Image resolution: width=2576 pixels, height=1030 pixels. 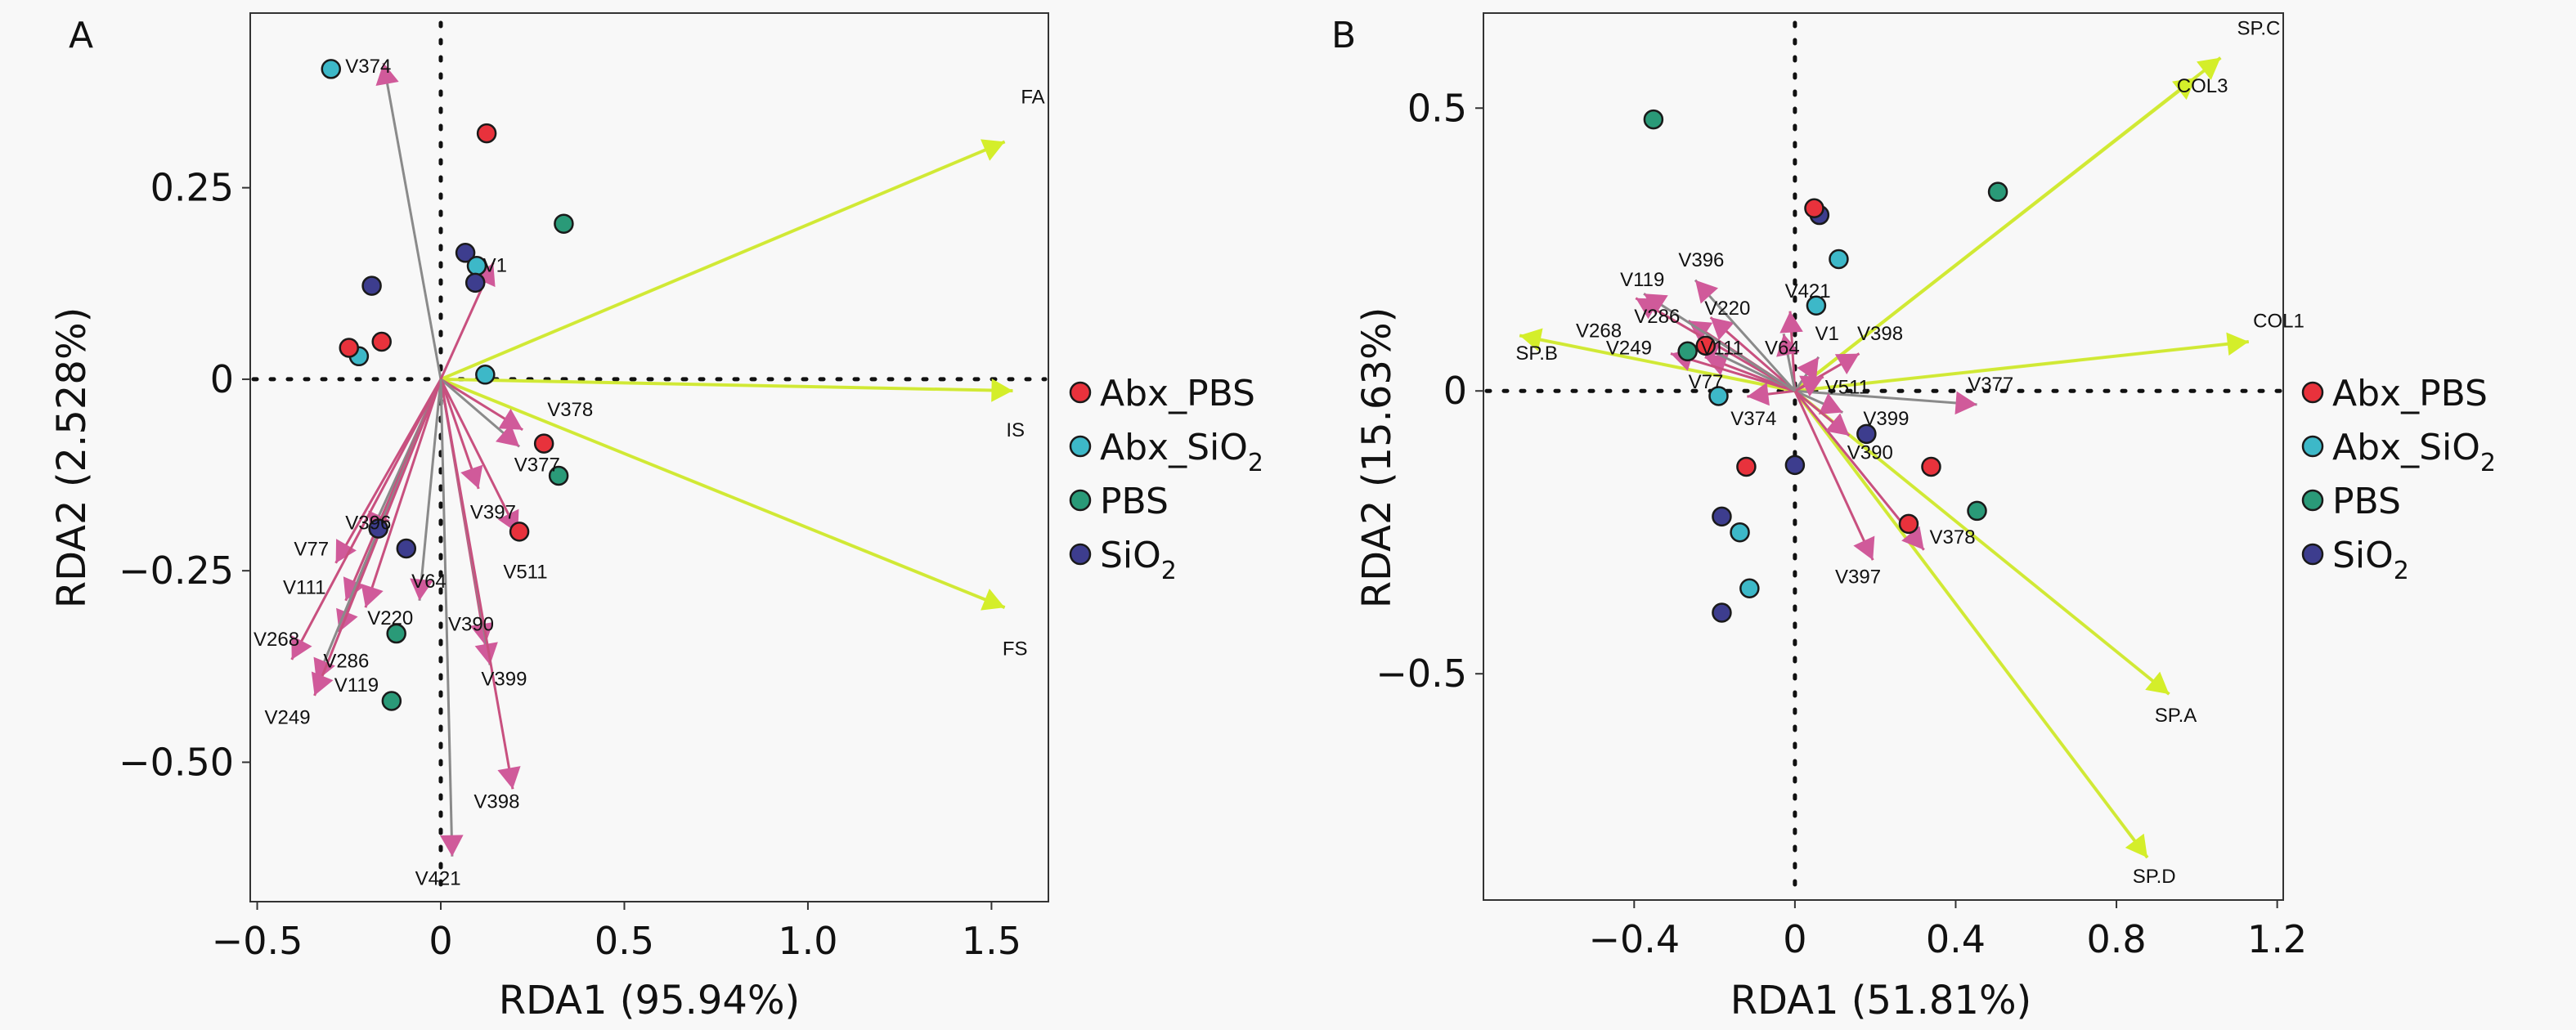 What do you see at coordinates (1956, 939) in the screenshot?
I see `x-tick-label: 0.4` at bounding box center [1956, 939].